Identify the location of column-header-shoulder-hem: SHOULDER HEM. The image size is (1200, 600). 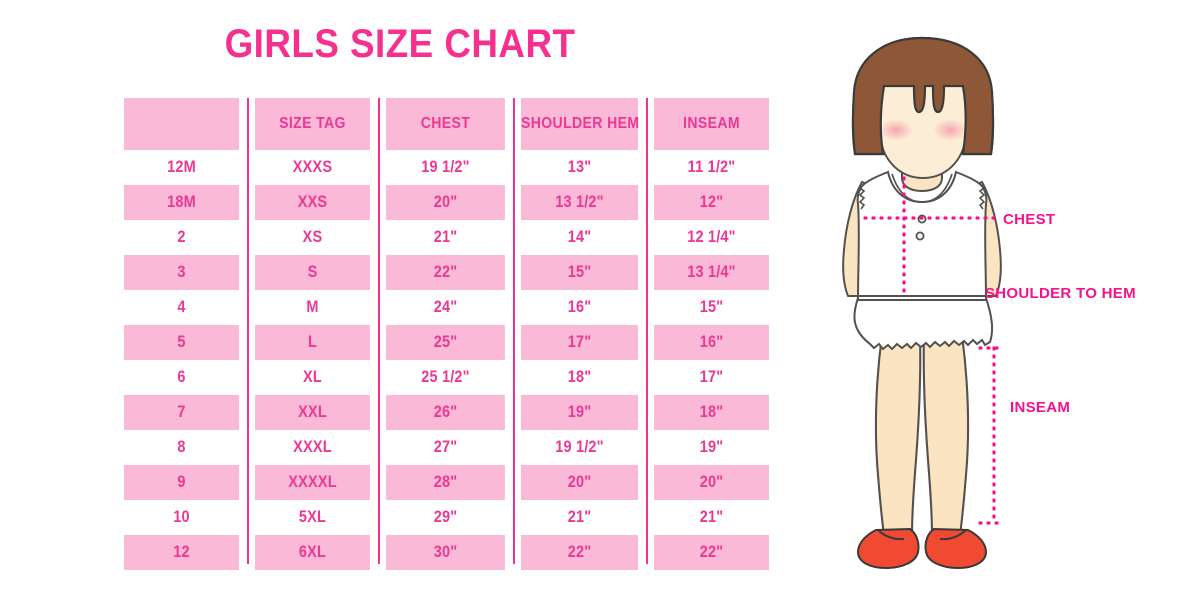
(579, 124).